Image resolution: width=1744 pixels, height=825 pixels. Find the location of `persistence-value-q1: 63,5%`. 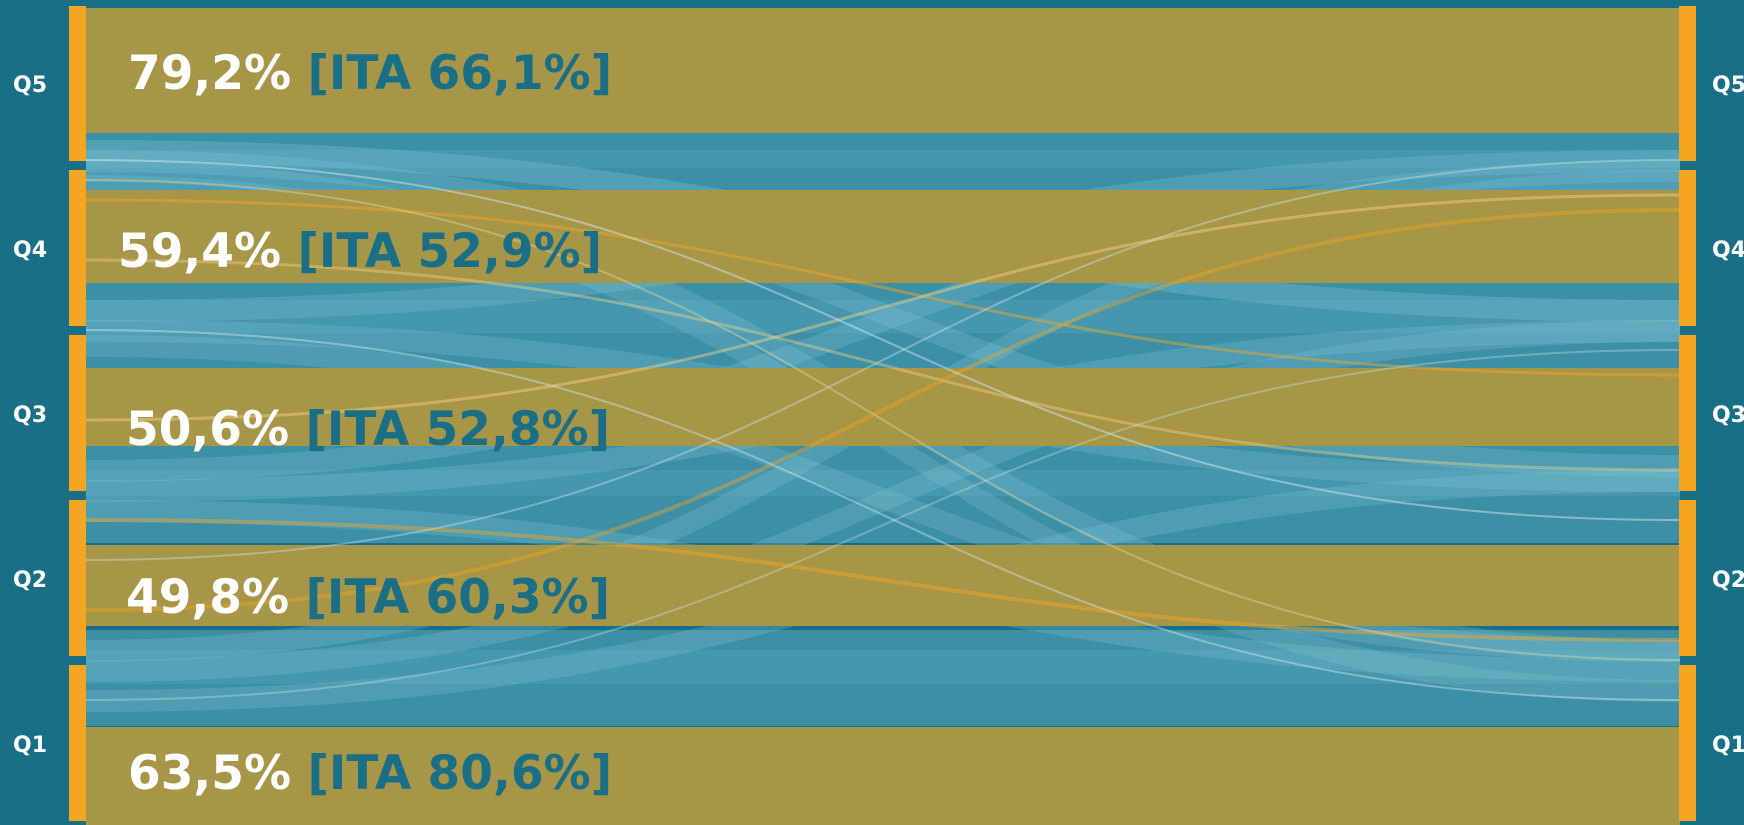

persistence-value-q1: 63,5% is located at coordinates (210, 773).